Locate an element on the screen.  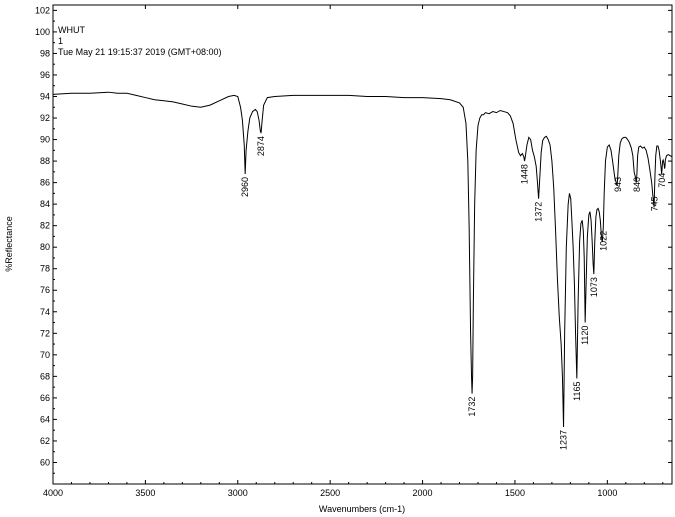
y-tick-label: 92 is located at coordinates (45, 118).